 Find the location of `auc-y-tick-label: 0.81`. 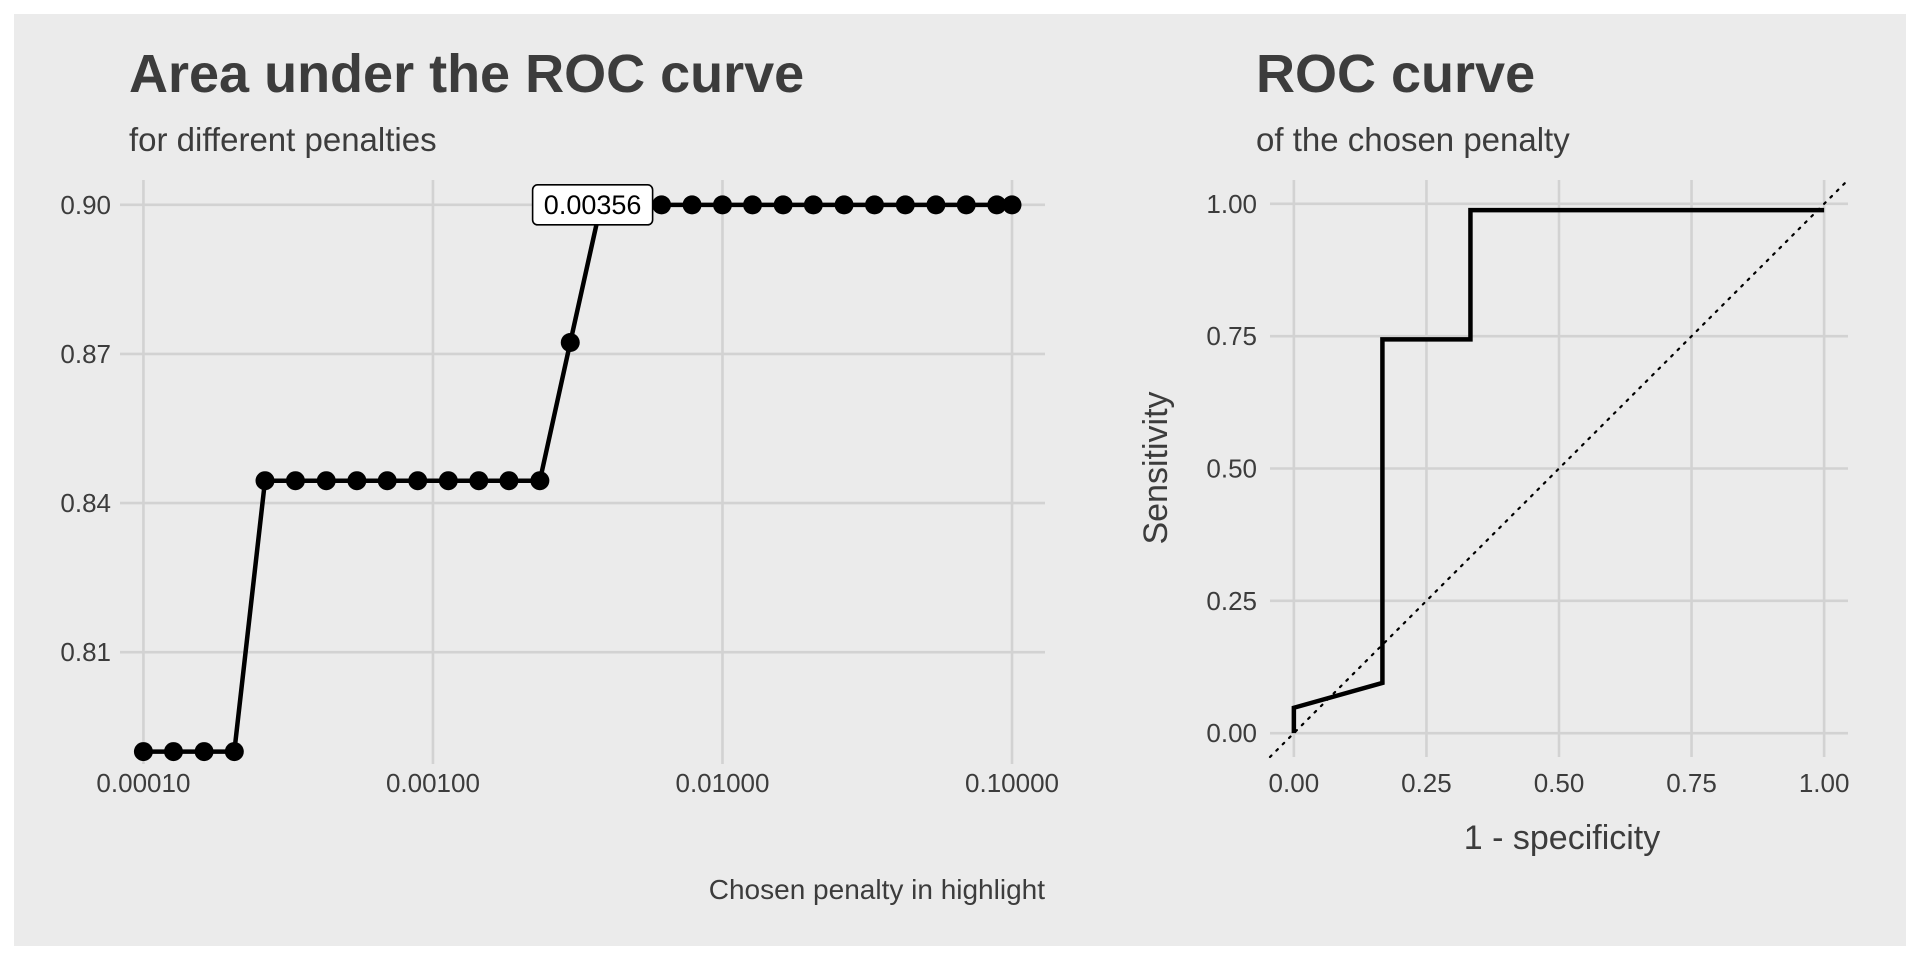

auc-y-tick-label: 0.81 is located at coordinates (85, 652).